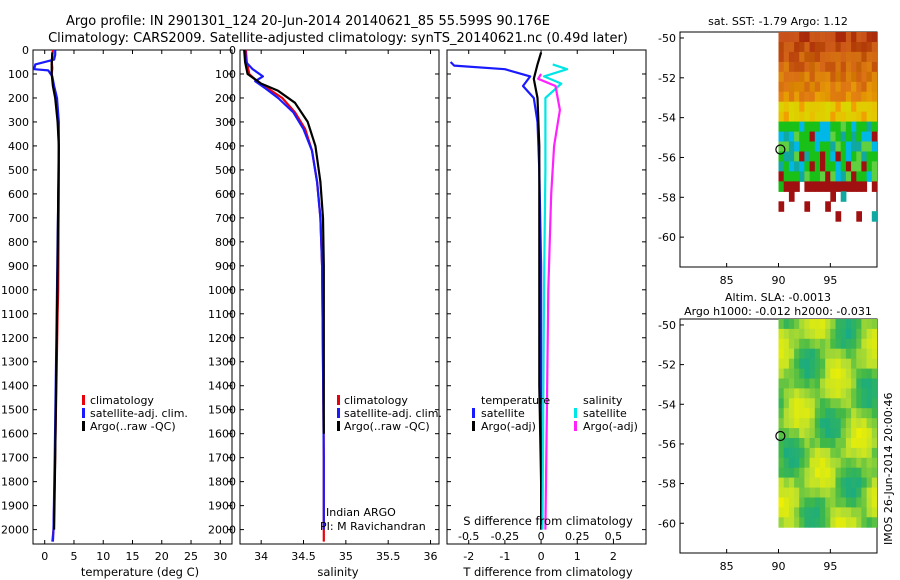 The height and width of the screenshot is (580, 900). I want to click on legend-swatch-satellite, so click(338, 413).